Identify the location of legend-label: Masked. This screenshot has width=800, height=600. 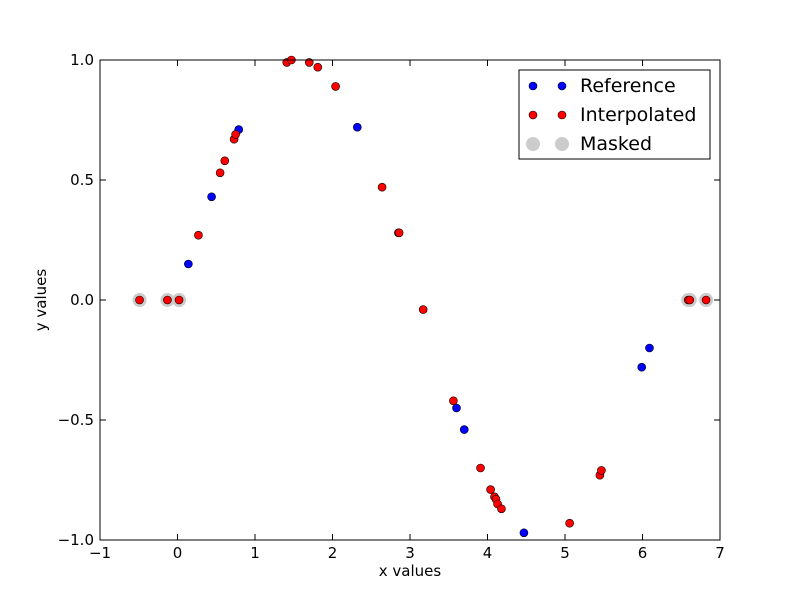
(616, 144).